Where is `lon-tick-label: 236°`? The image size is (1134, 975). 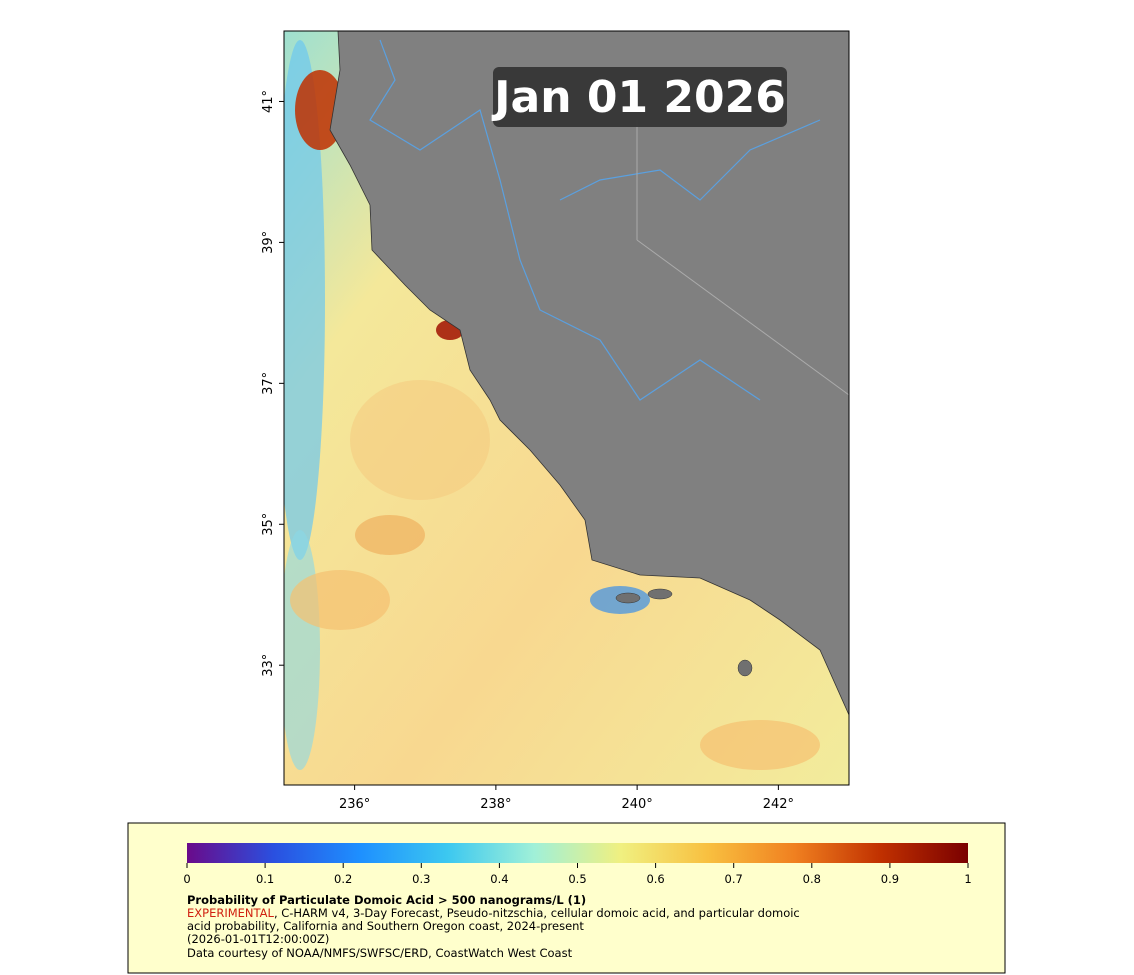
lon-tick-label: 236° is located at coordinates (354, 804).